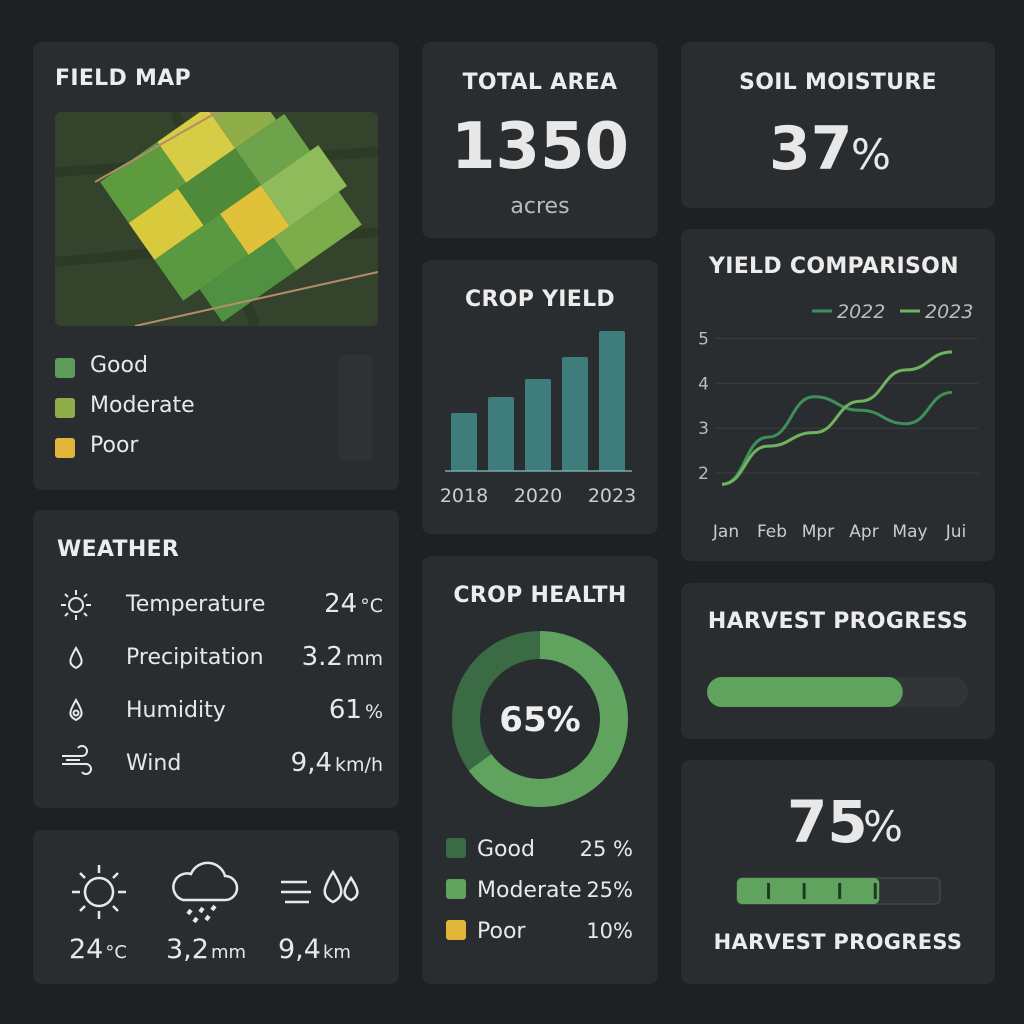 The width and height of the screenshot is (1024, 1024). I want to click on weather-icons, so click(76, 682).